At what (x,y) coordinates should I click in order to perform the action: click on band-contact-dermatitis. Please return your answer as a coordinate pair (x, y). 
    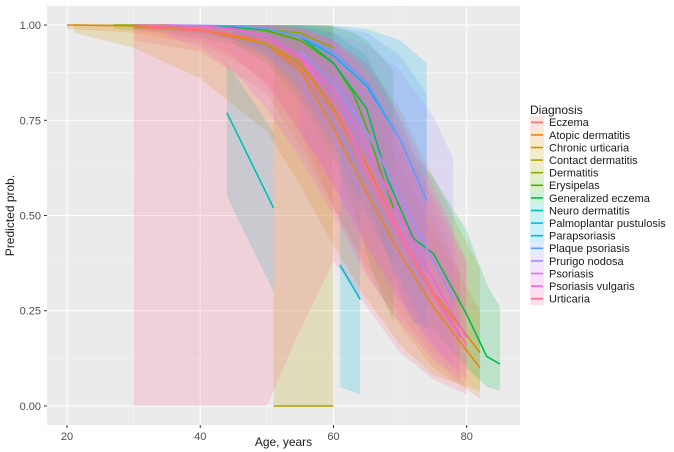
    Looking at the image, I should click on (303, 215).